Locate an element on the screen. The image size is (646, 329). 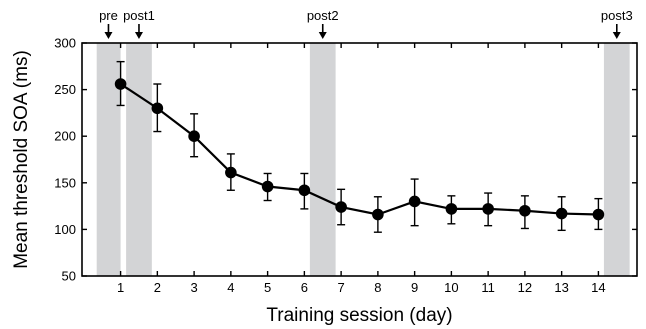
x-tick-label: 1 is located at coordinates (120, 287).